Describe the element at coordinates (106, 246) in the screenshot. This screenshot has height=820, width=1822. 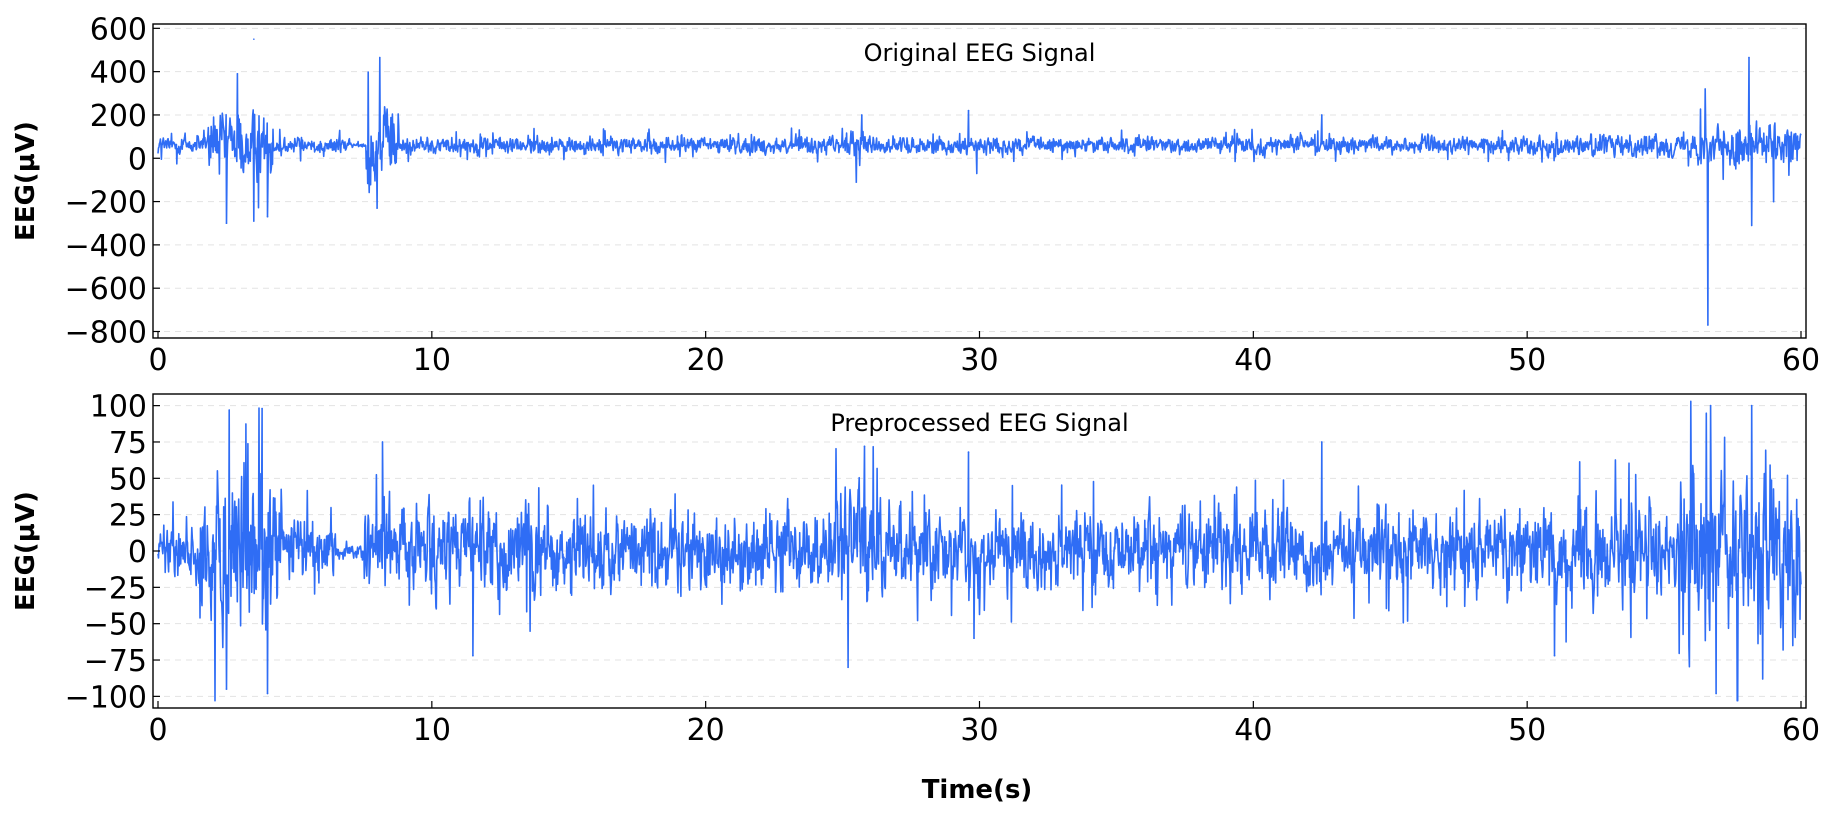
I see `y-tick-label: −400` at that location.